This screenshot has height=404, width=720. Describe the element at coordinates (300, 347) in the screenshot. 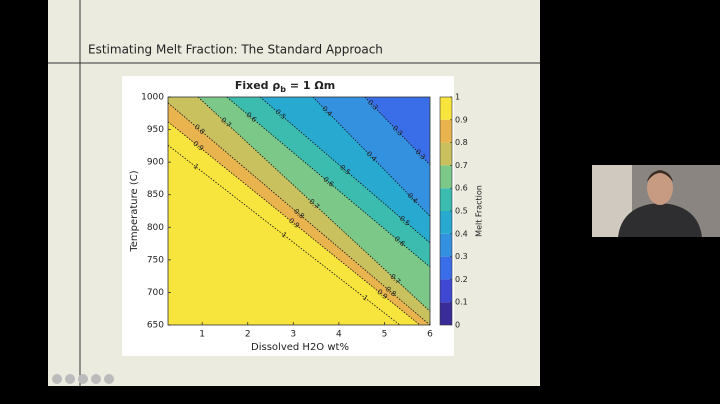

I see `x-axis-label: Dissolved H2O wt%` at that location.